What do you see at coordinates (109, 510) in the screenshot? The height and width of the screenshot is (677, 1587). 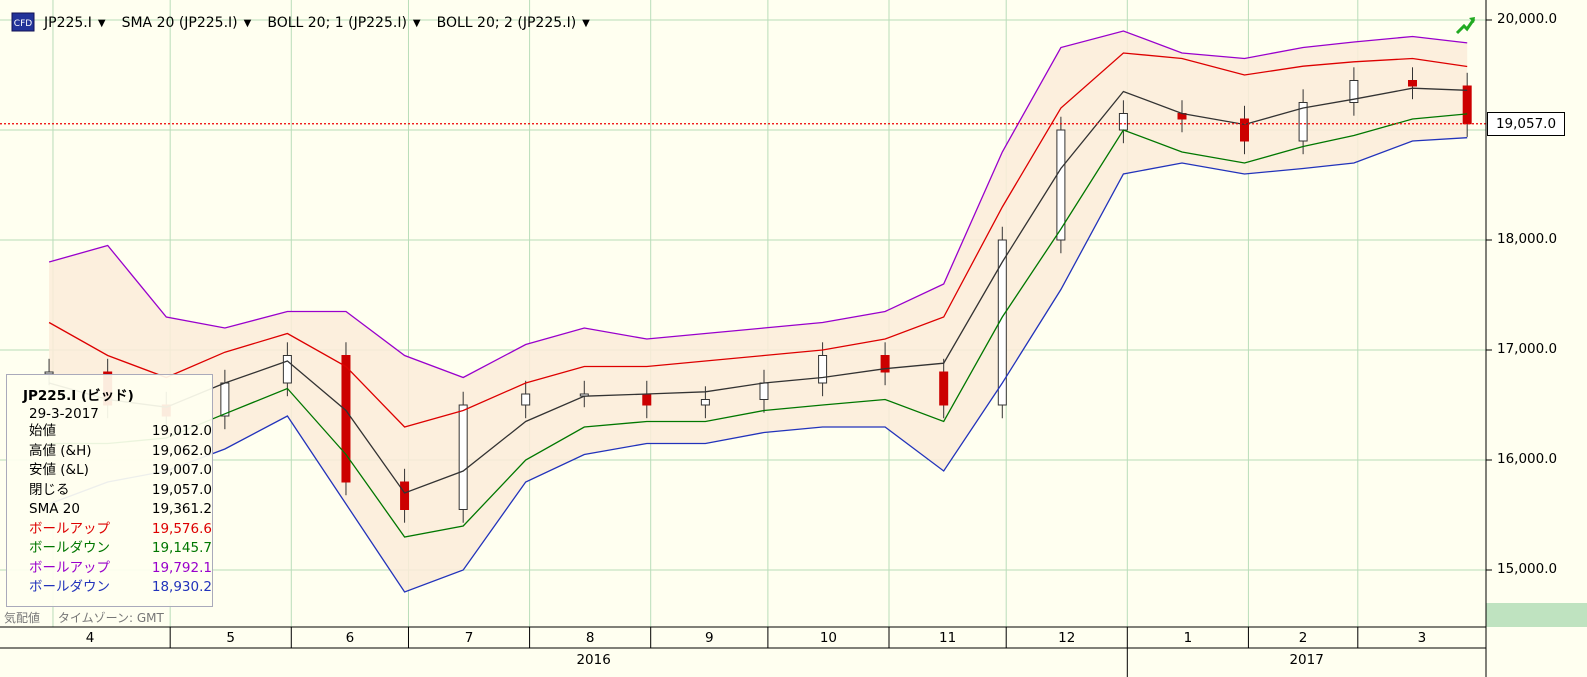 I see `data-window-row: SMA 20 19,361.2` at bounding box center [109, 510].